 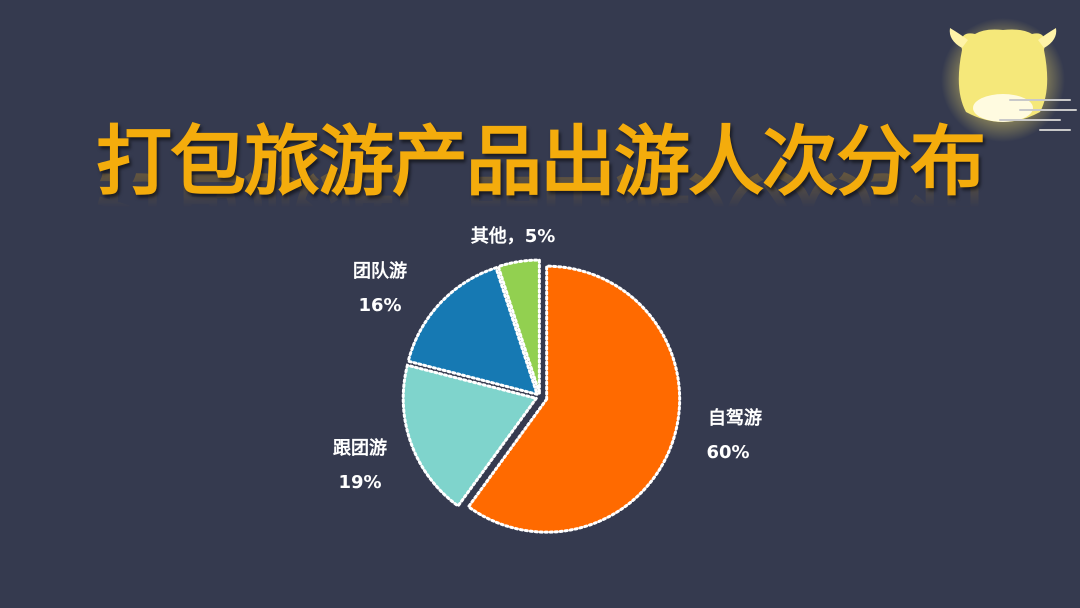 I want to click on pie-slice-tour-group, so click(x=470, y=436).